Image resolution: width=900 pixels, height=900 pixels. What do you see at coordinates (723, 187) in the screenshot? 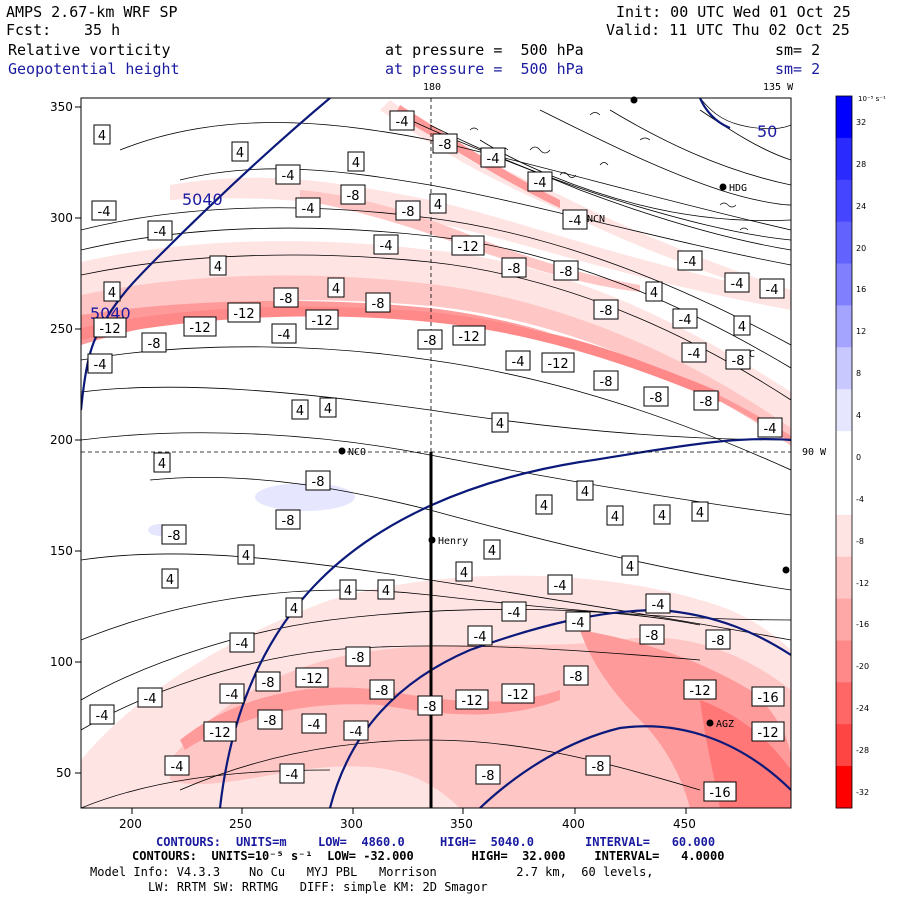
I see `station-hdg-marker` at bounding box center [723, 187].